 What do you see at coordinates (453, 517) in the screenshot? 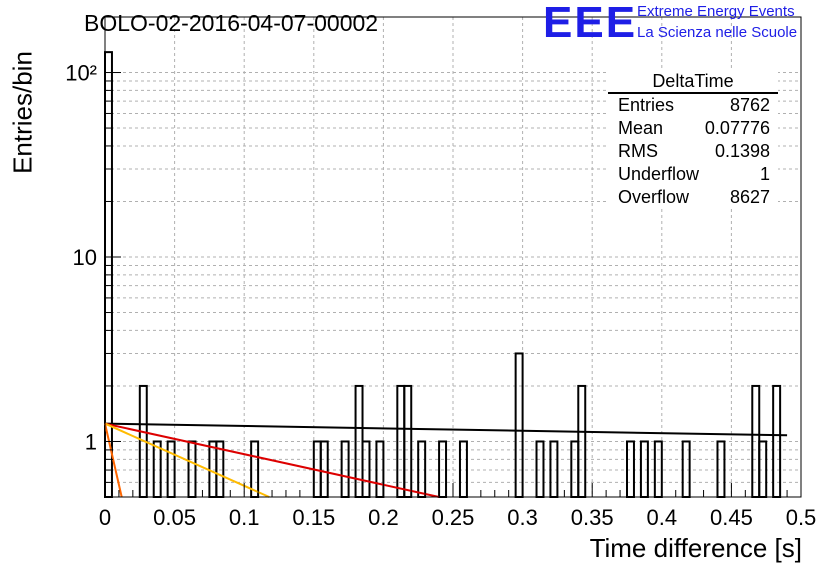
I see `x-tick-label: 0.25` at bounding box center [453, 517].